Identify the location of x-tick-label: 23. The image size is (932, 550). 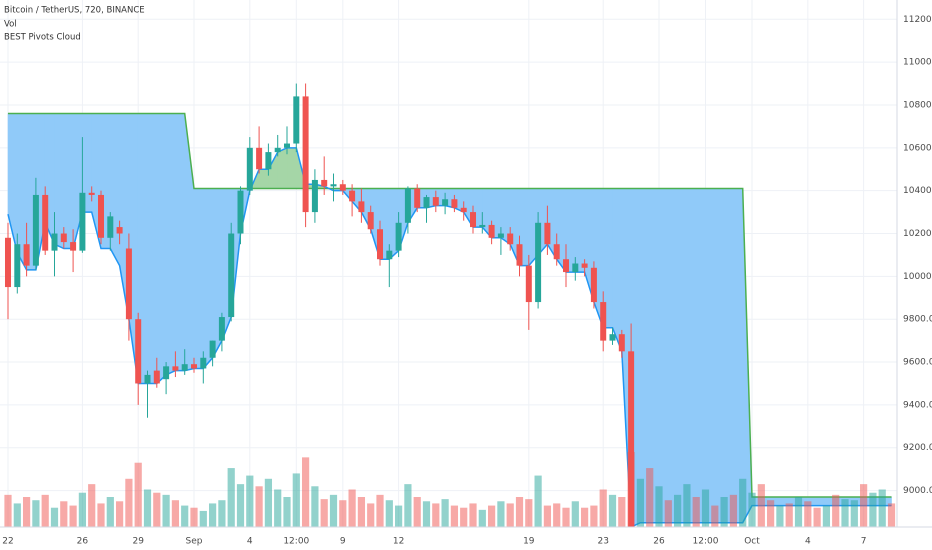
(602, 542).